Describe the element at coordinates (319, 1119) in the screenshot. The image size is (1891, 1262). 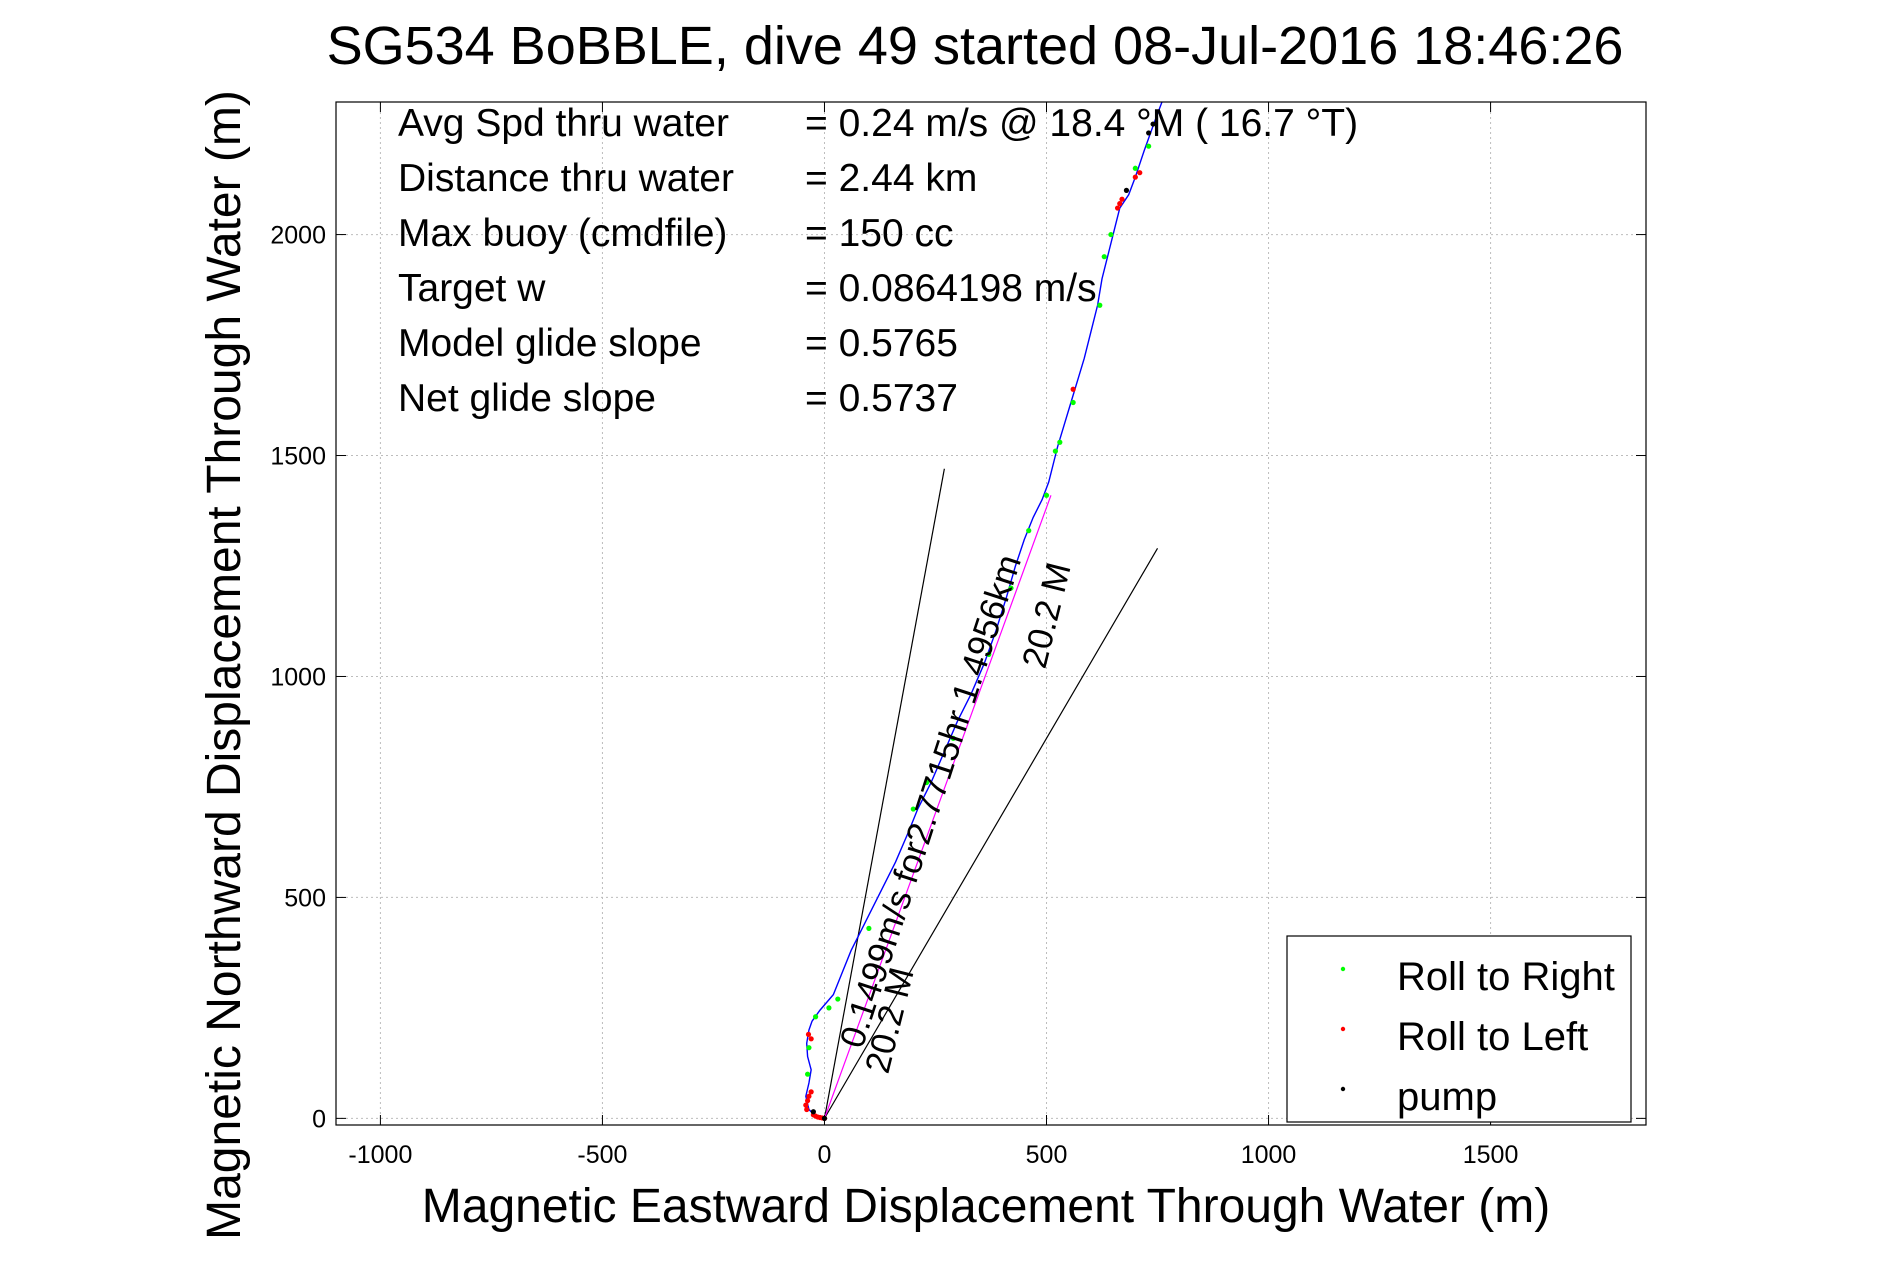
I see `y-tick-label: 0` at that location.